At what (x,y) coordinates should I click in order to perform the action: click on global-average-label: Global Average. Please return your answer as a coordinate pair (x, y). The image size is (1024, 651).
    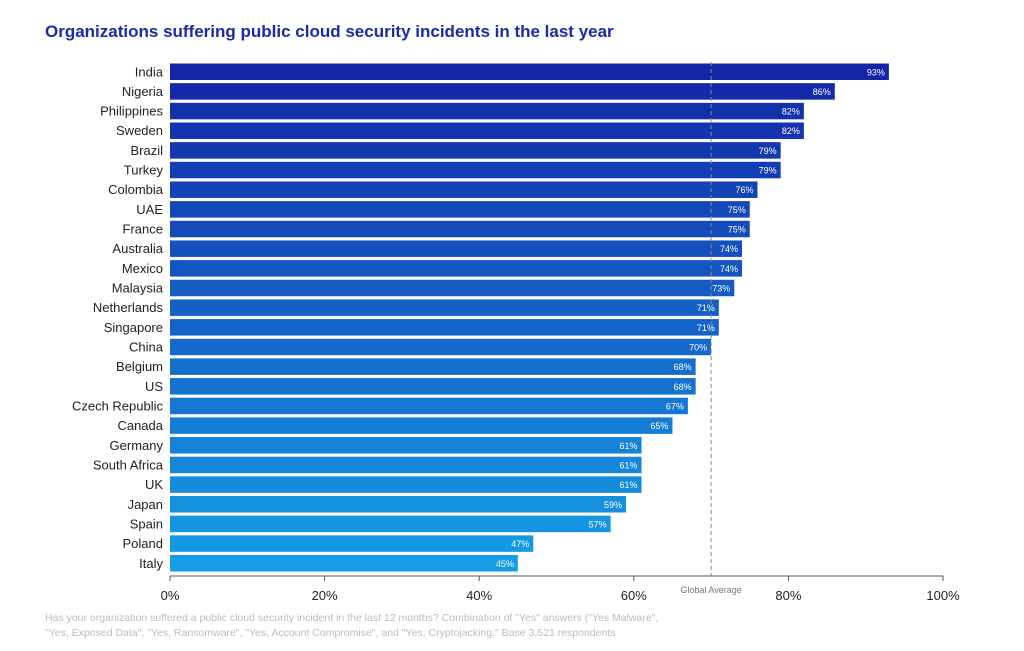
    Looking at the image, I should click on (710, 590).